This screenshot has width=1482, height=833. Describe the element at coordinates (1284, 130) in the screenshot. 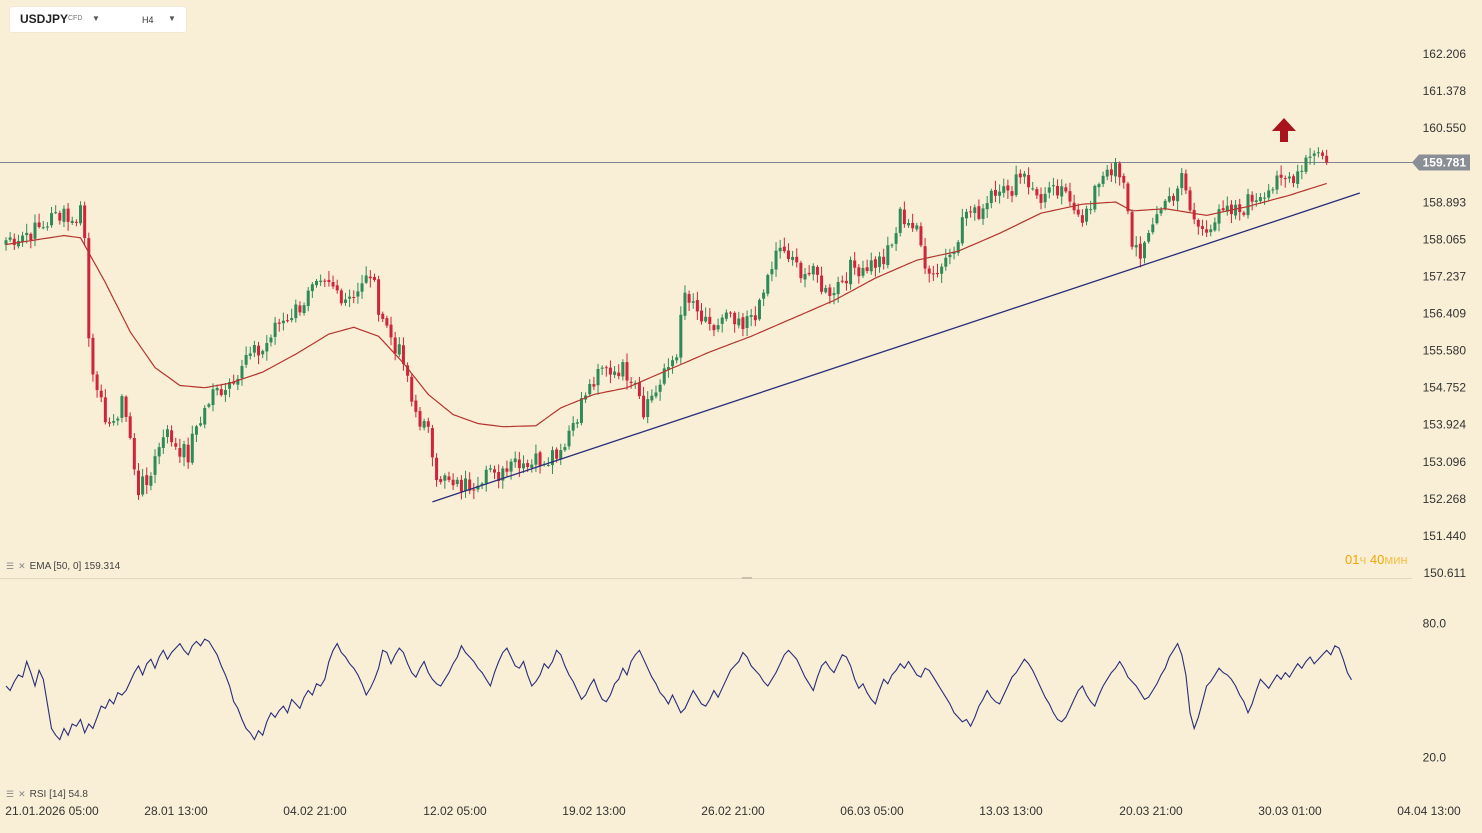

I see `up-arrow-icon` at that location.